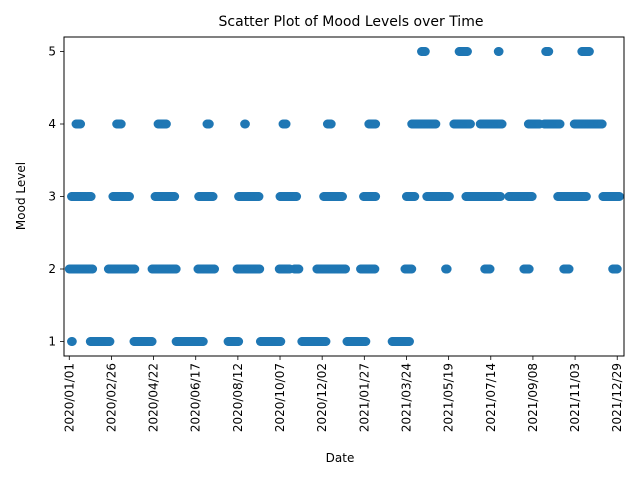 This screenshot has height=480, width=640. Describe the element at coordinates (280, 397) in the screenshot. I see `x-tick-label: 2020/10/07` at that location.